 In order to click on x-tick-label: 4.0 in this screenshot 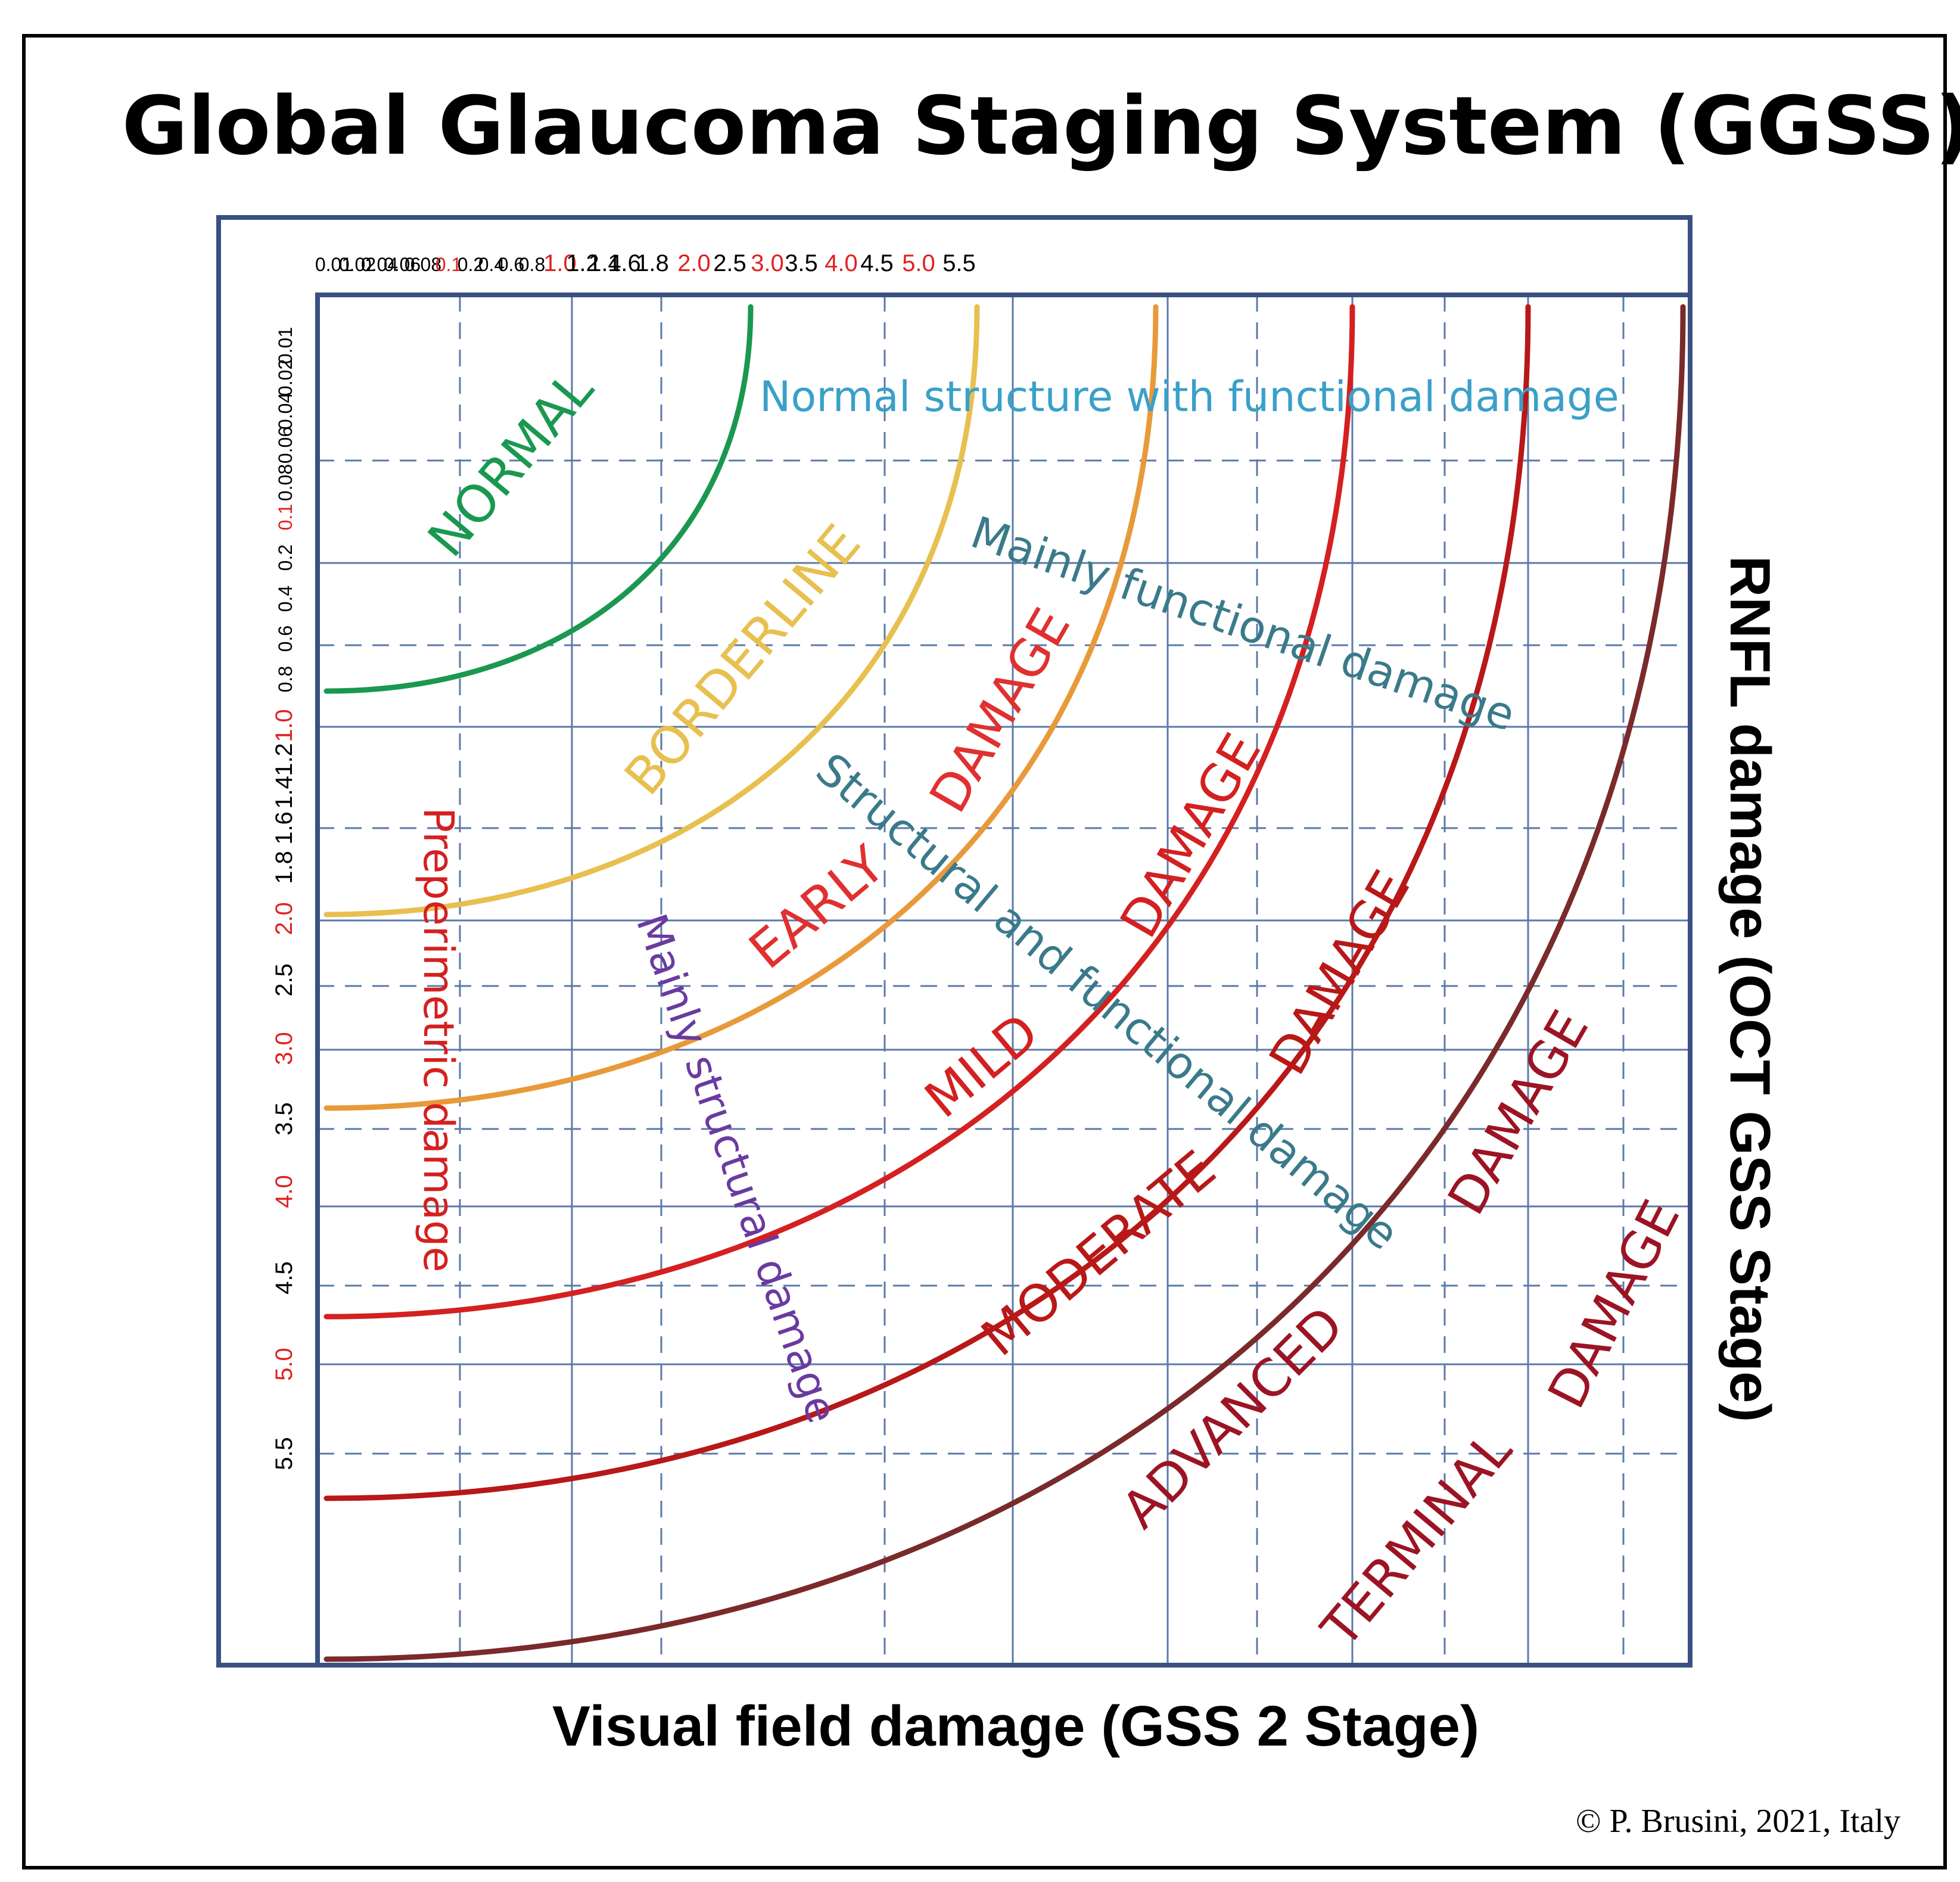, I will do `click(841, 263)`.